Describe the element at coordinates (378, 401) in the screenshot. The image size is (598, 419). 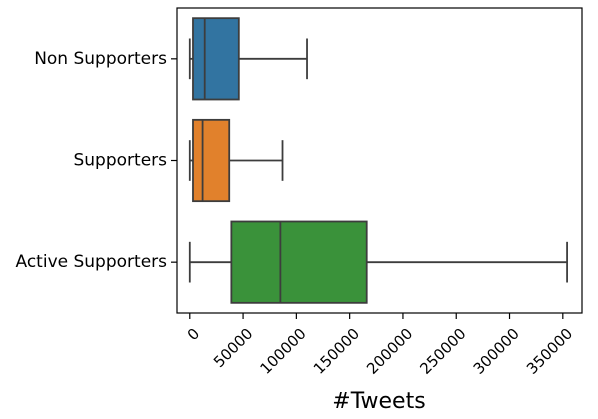
I see `x-axis-label: #Tweets` at that location.